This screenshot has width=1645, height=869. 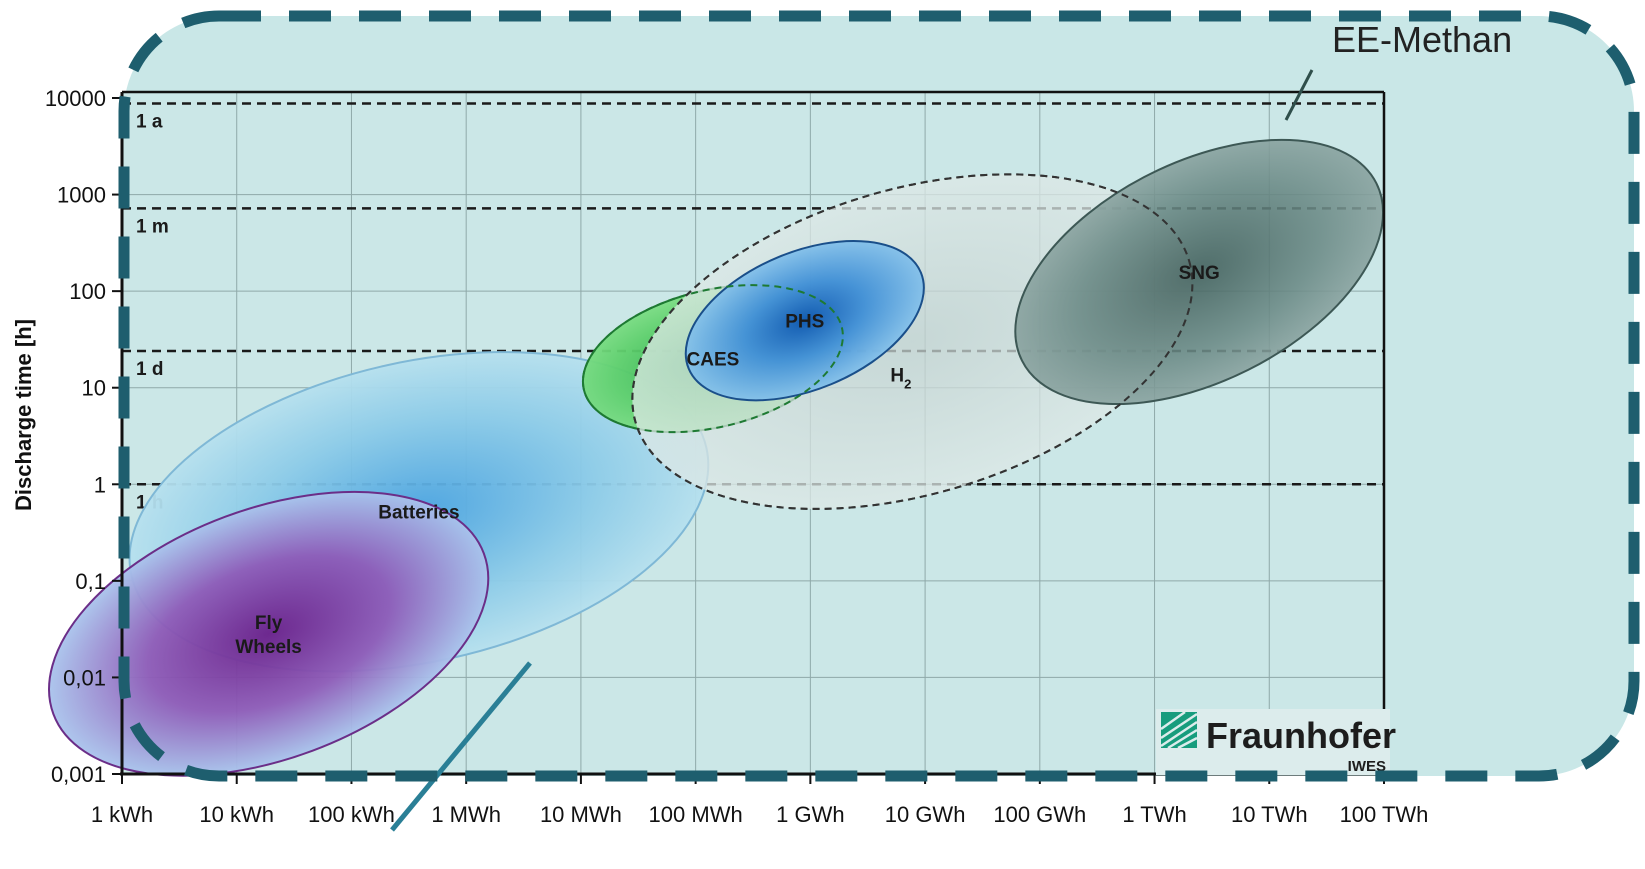 What do you see at coordinates (269, 623) in the screenshot?
I see `region-label: Fly` at bounding box center [269, 623].